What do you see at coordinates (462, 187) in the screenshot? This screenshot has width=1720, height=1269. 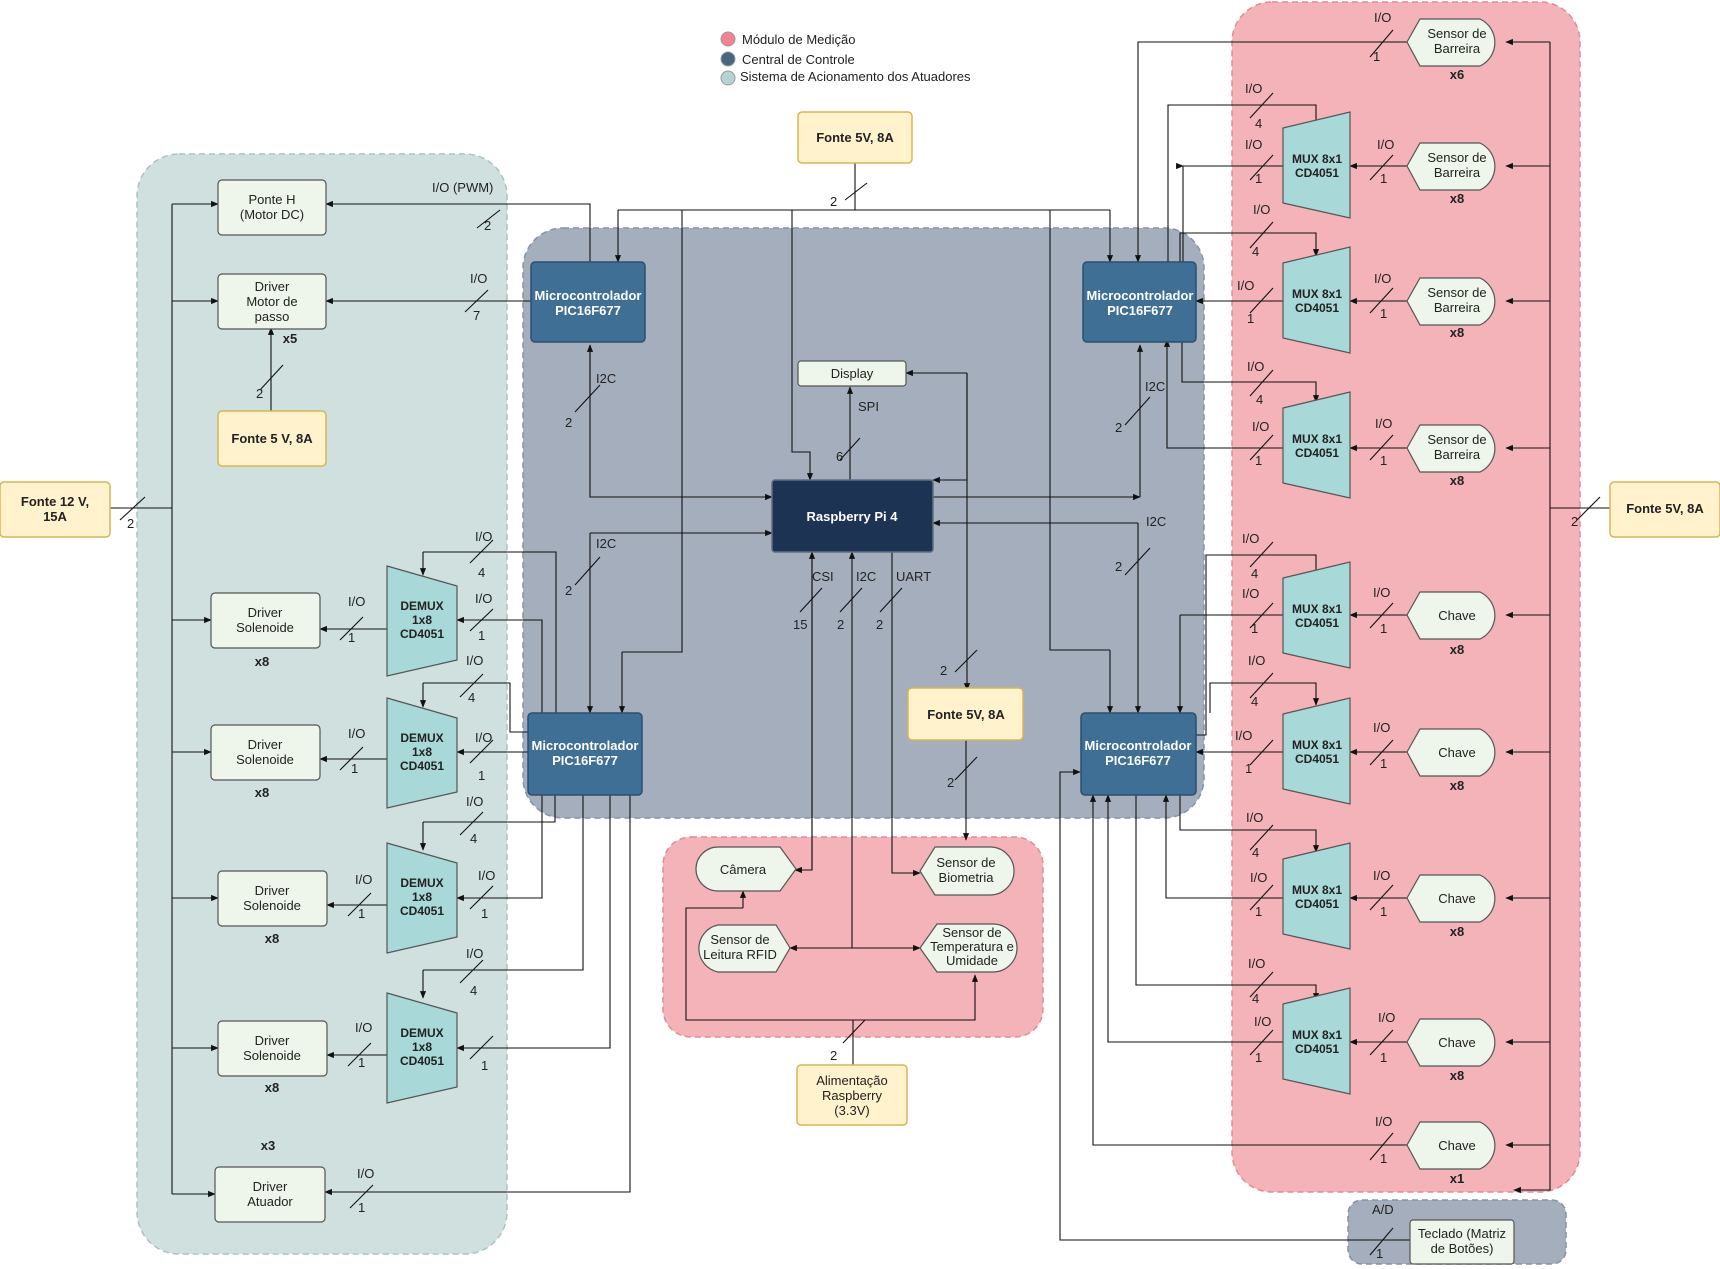 I see `label-io-pwm: I/O (PWM)` at bounding box center [462, 187].